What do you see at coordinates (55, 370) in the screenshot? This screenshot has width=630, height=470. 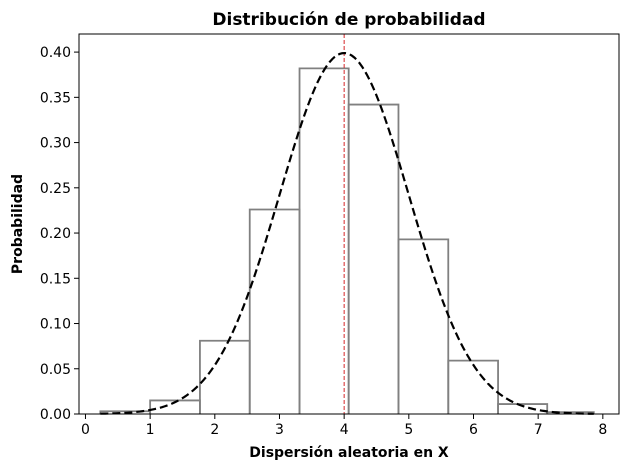 I see `y-tick-label: 0.05` at bounding box center [55, 370].